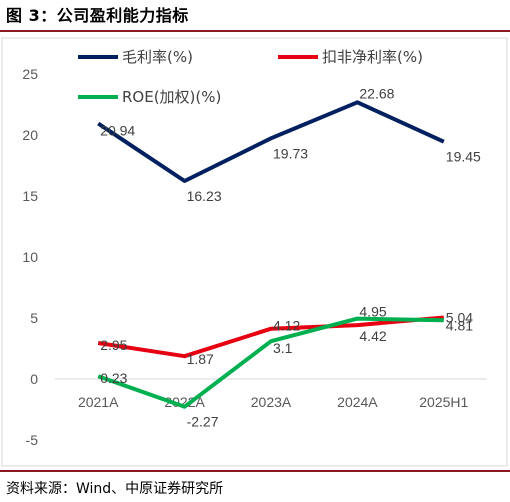 This screenshot has height=502, width=510. What do you see at coordinates (30, 257) in the screenshot?
I see `y-tick-label: 10` at bounding box center [30, 257].